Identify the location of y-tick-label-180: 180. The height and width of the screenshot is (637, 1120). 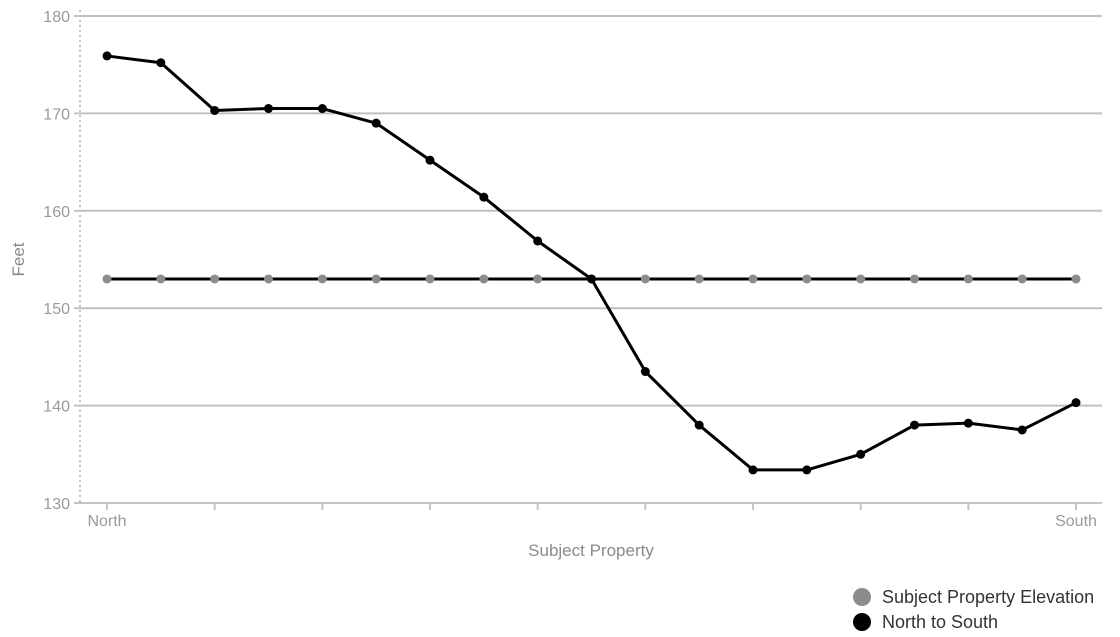
(56, 17).